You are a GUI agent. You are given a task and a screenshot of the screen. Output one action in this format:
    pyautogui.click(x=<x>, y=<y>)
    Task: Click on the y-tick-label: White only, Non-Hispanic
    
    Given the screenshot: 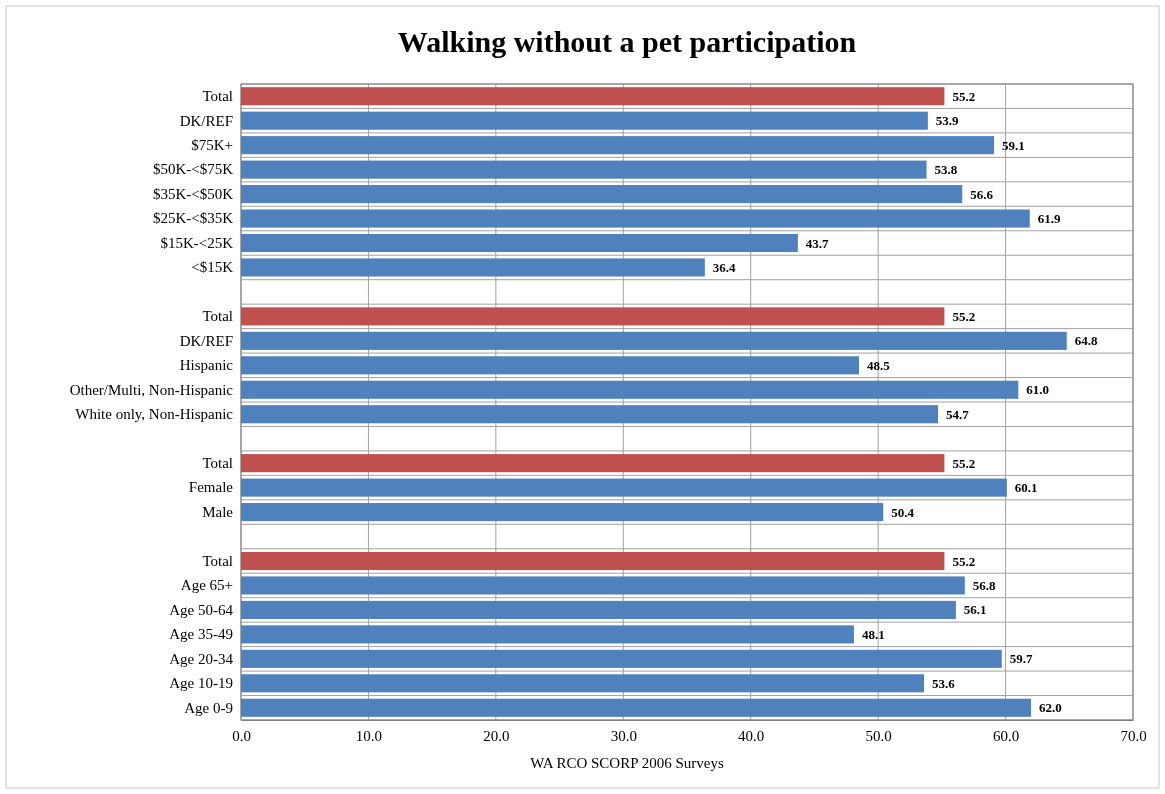 What is the action you would take?
    pyautogui.click(x=154, y=414)
    